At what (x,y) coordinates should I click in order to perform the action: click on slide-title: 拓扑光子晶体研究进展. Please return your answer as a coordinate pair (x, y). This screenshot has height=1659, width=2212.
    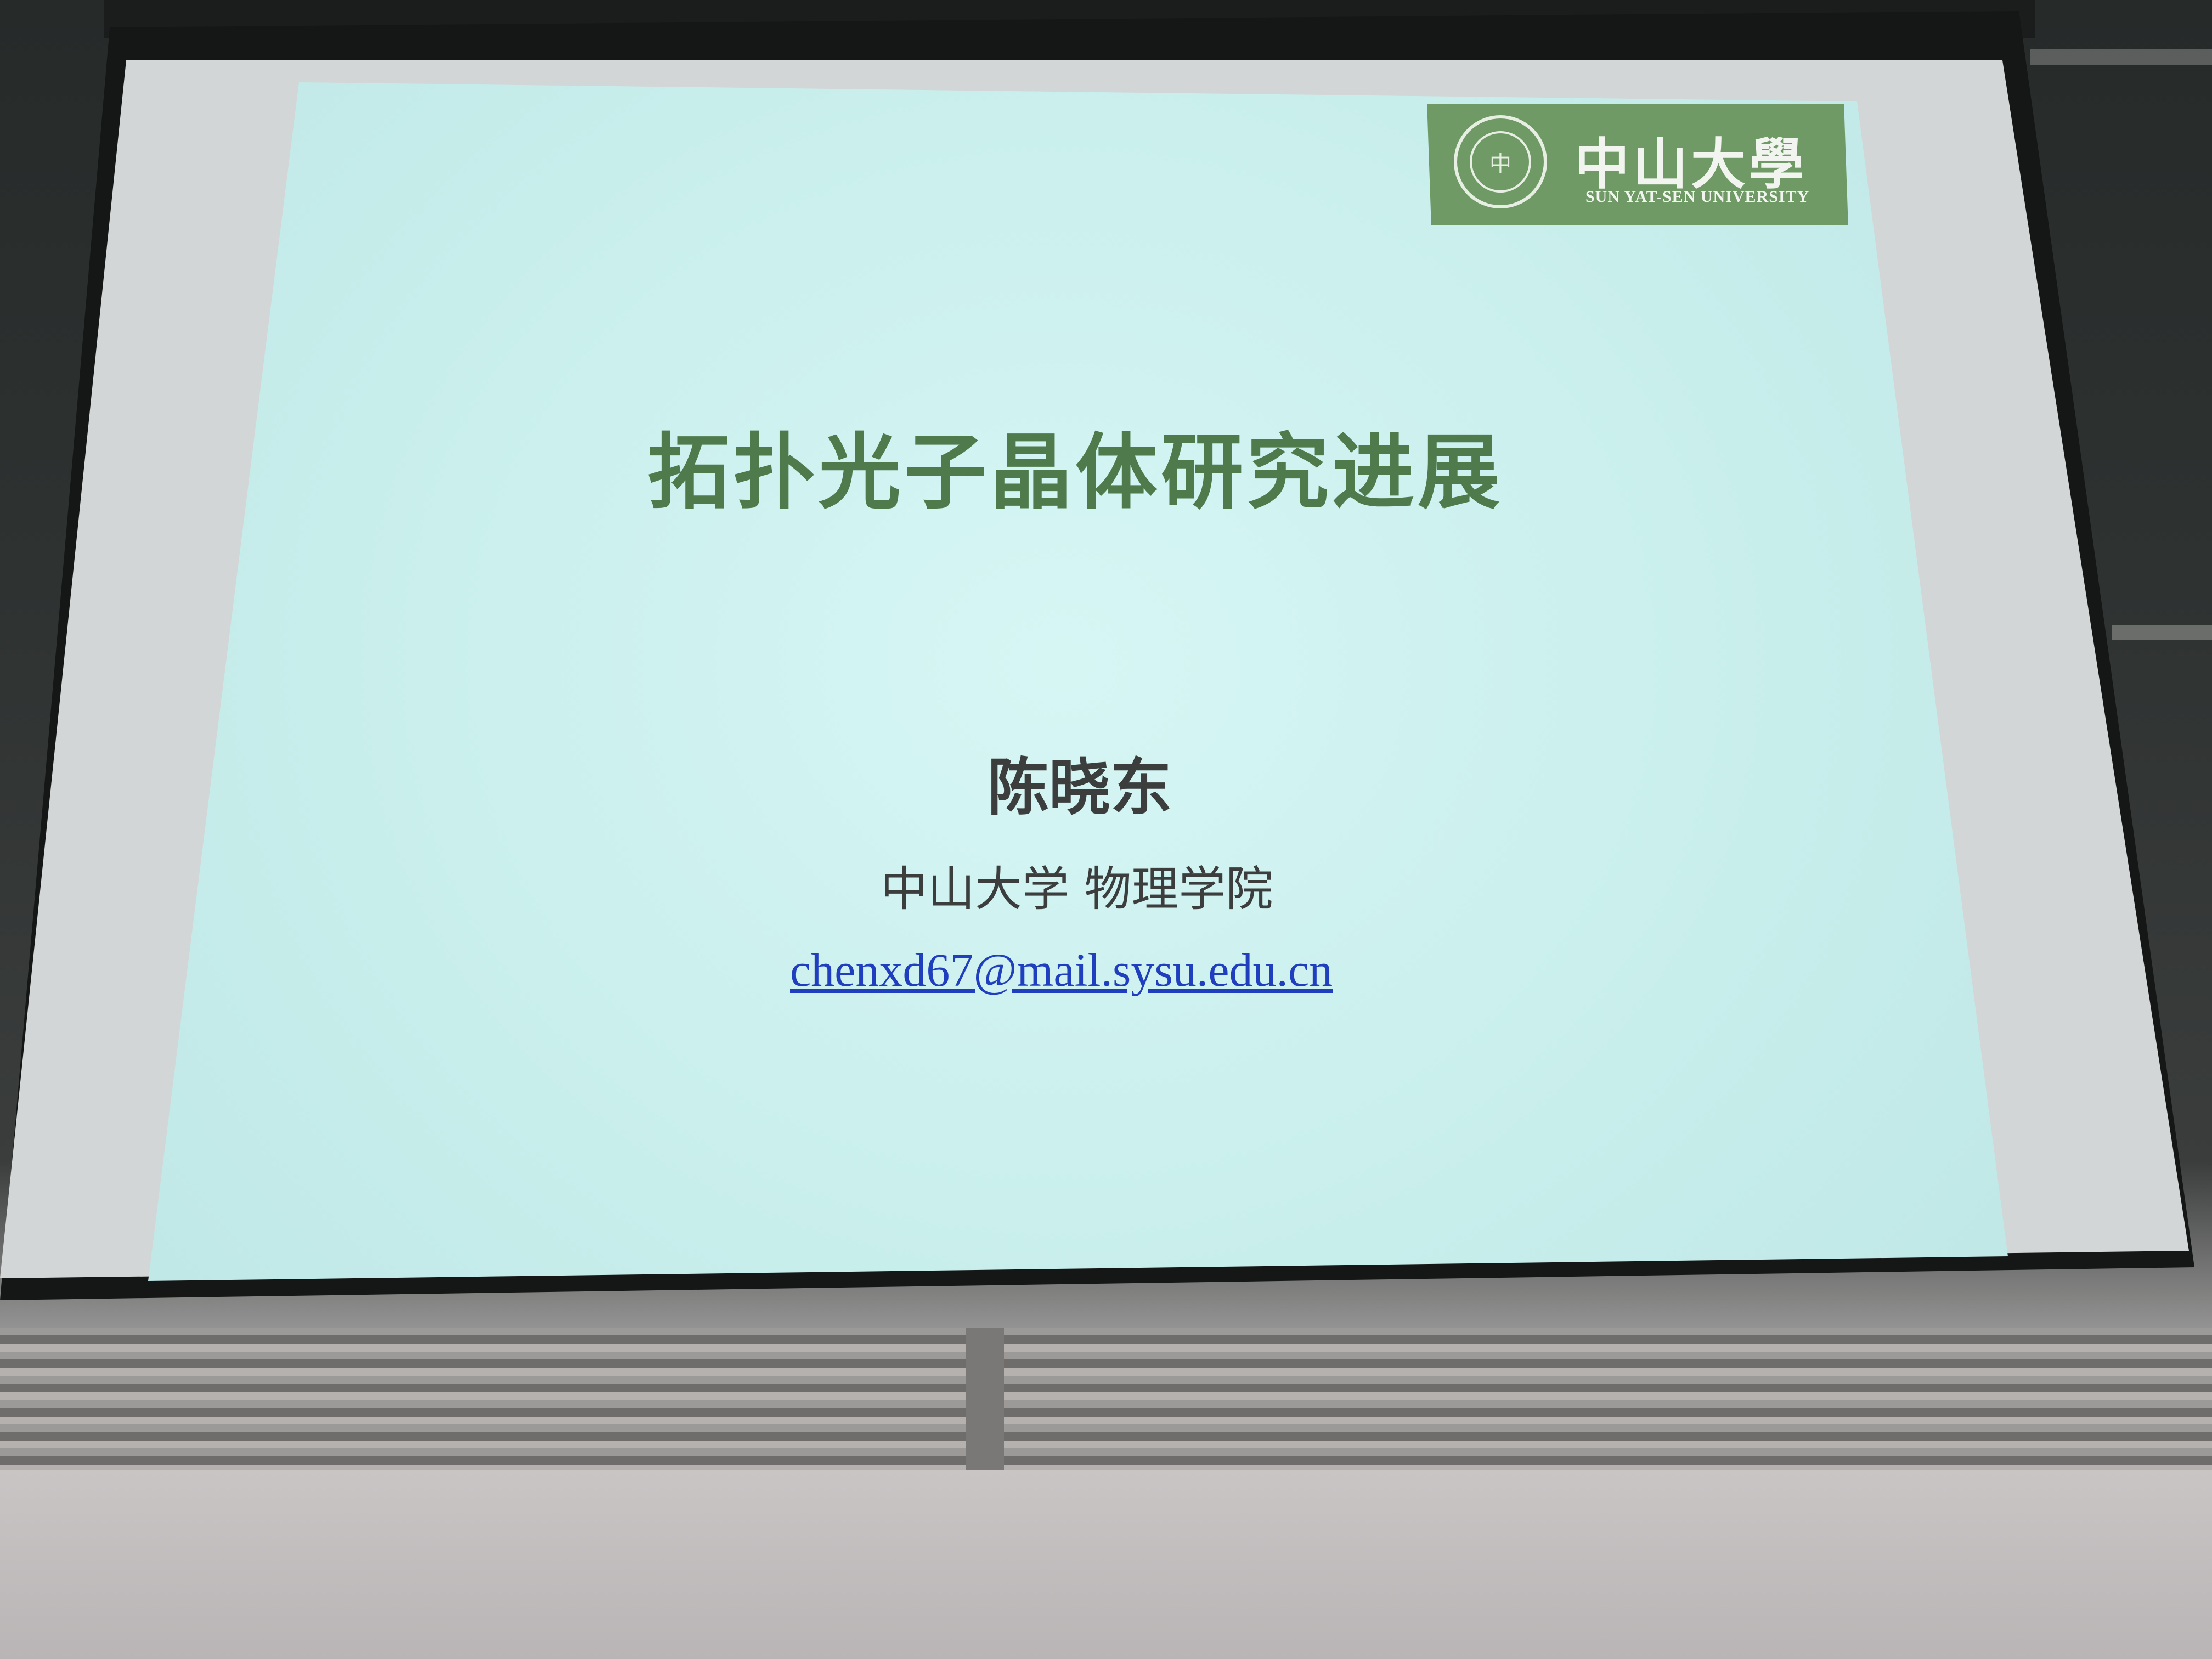
    Looking at the image, I should click on (1075, 472).